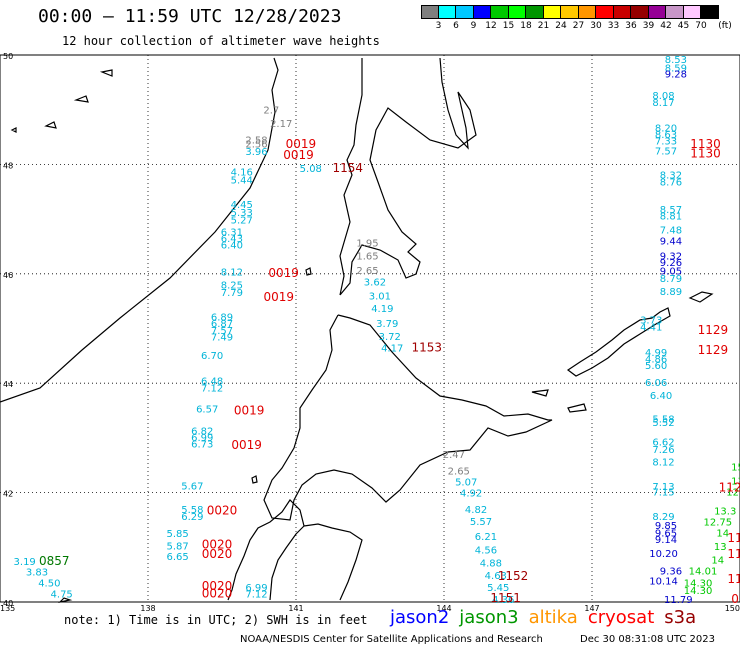 The image size is (740, 650). I want to click on wave-height-value: 8.12, so click(232, 272).